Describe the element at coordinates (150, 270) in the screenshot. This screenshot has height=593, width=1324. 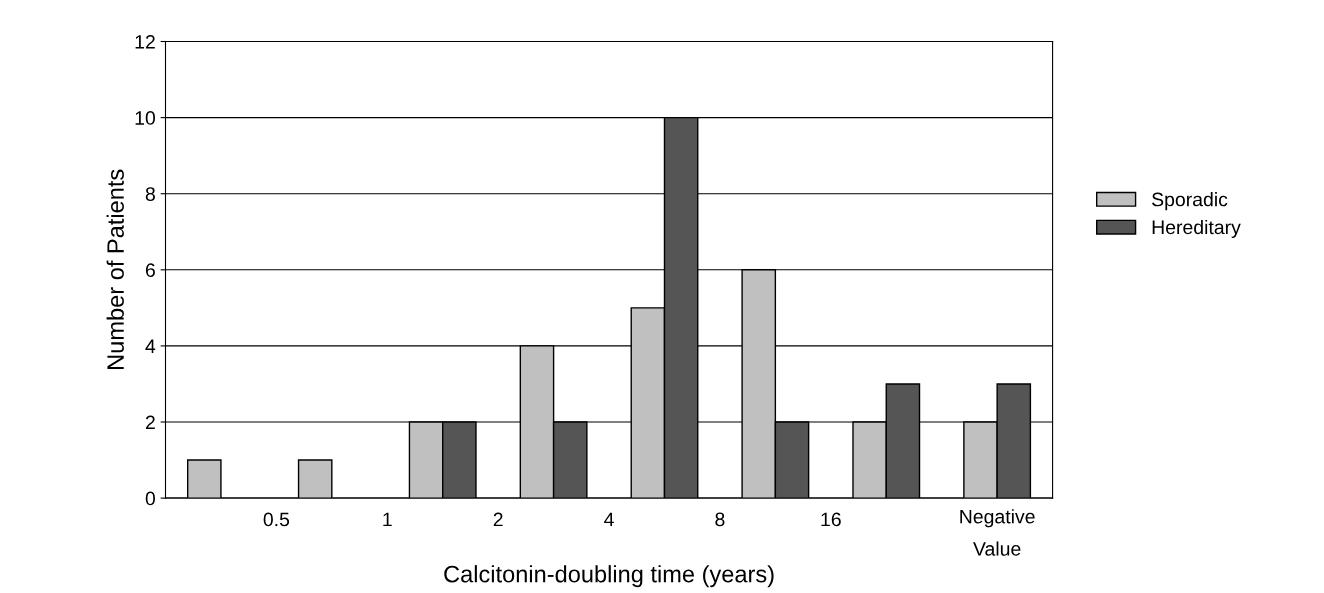
I see `y-tick-label: 6` at that location.